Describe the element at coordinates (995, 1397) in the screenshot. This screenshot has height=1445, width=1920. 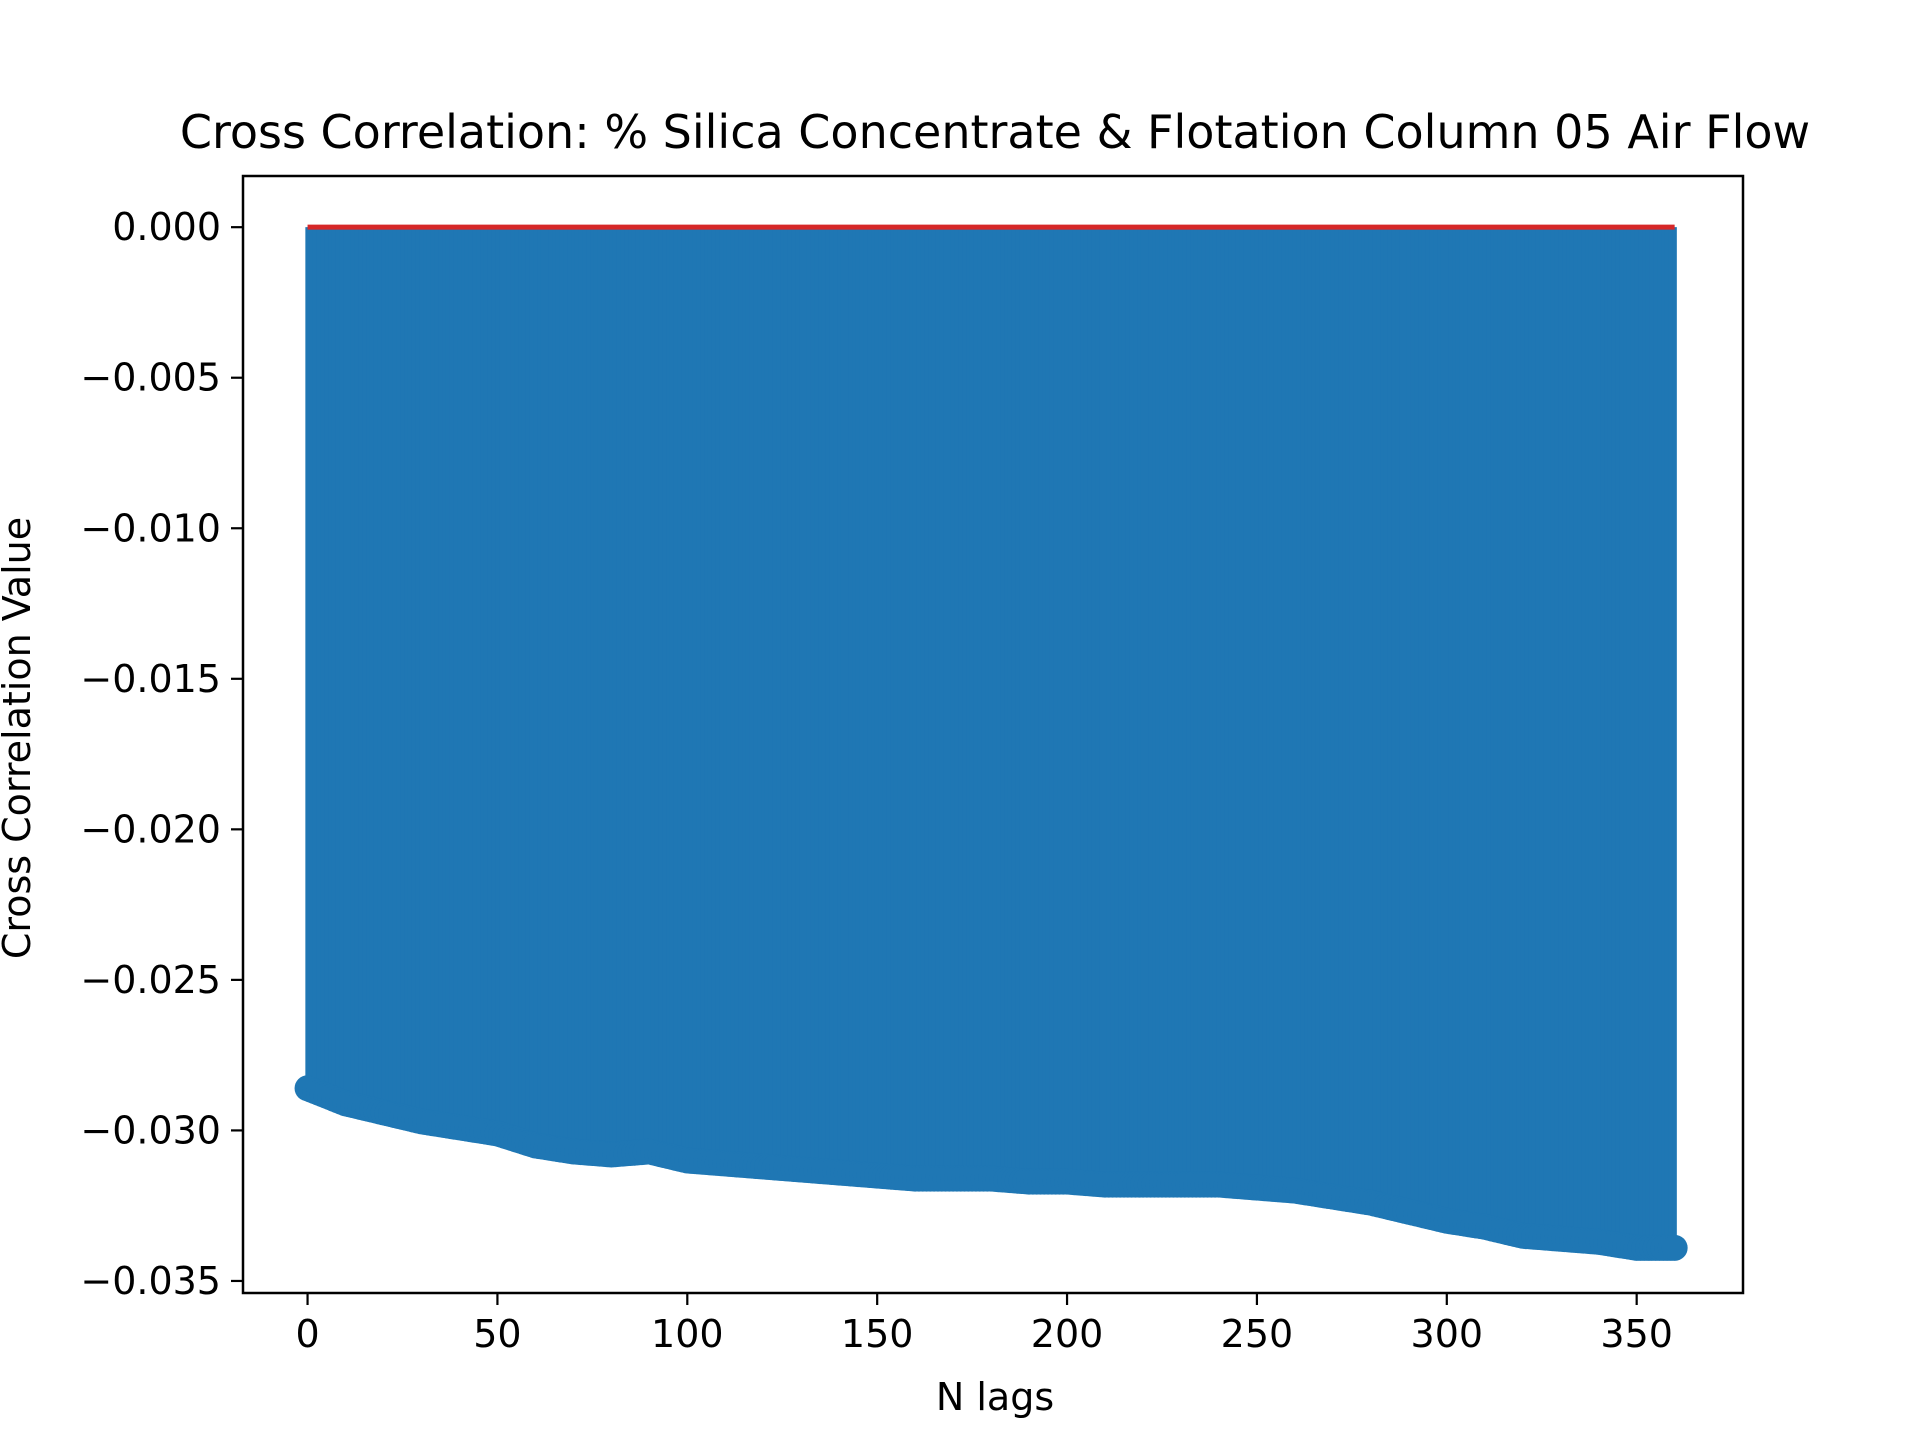
I see `x-axis-label: N lags` at that location.